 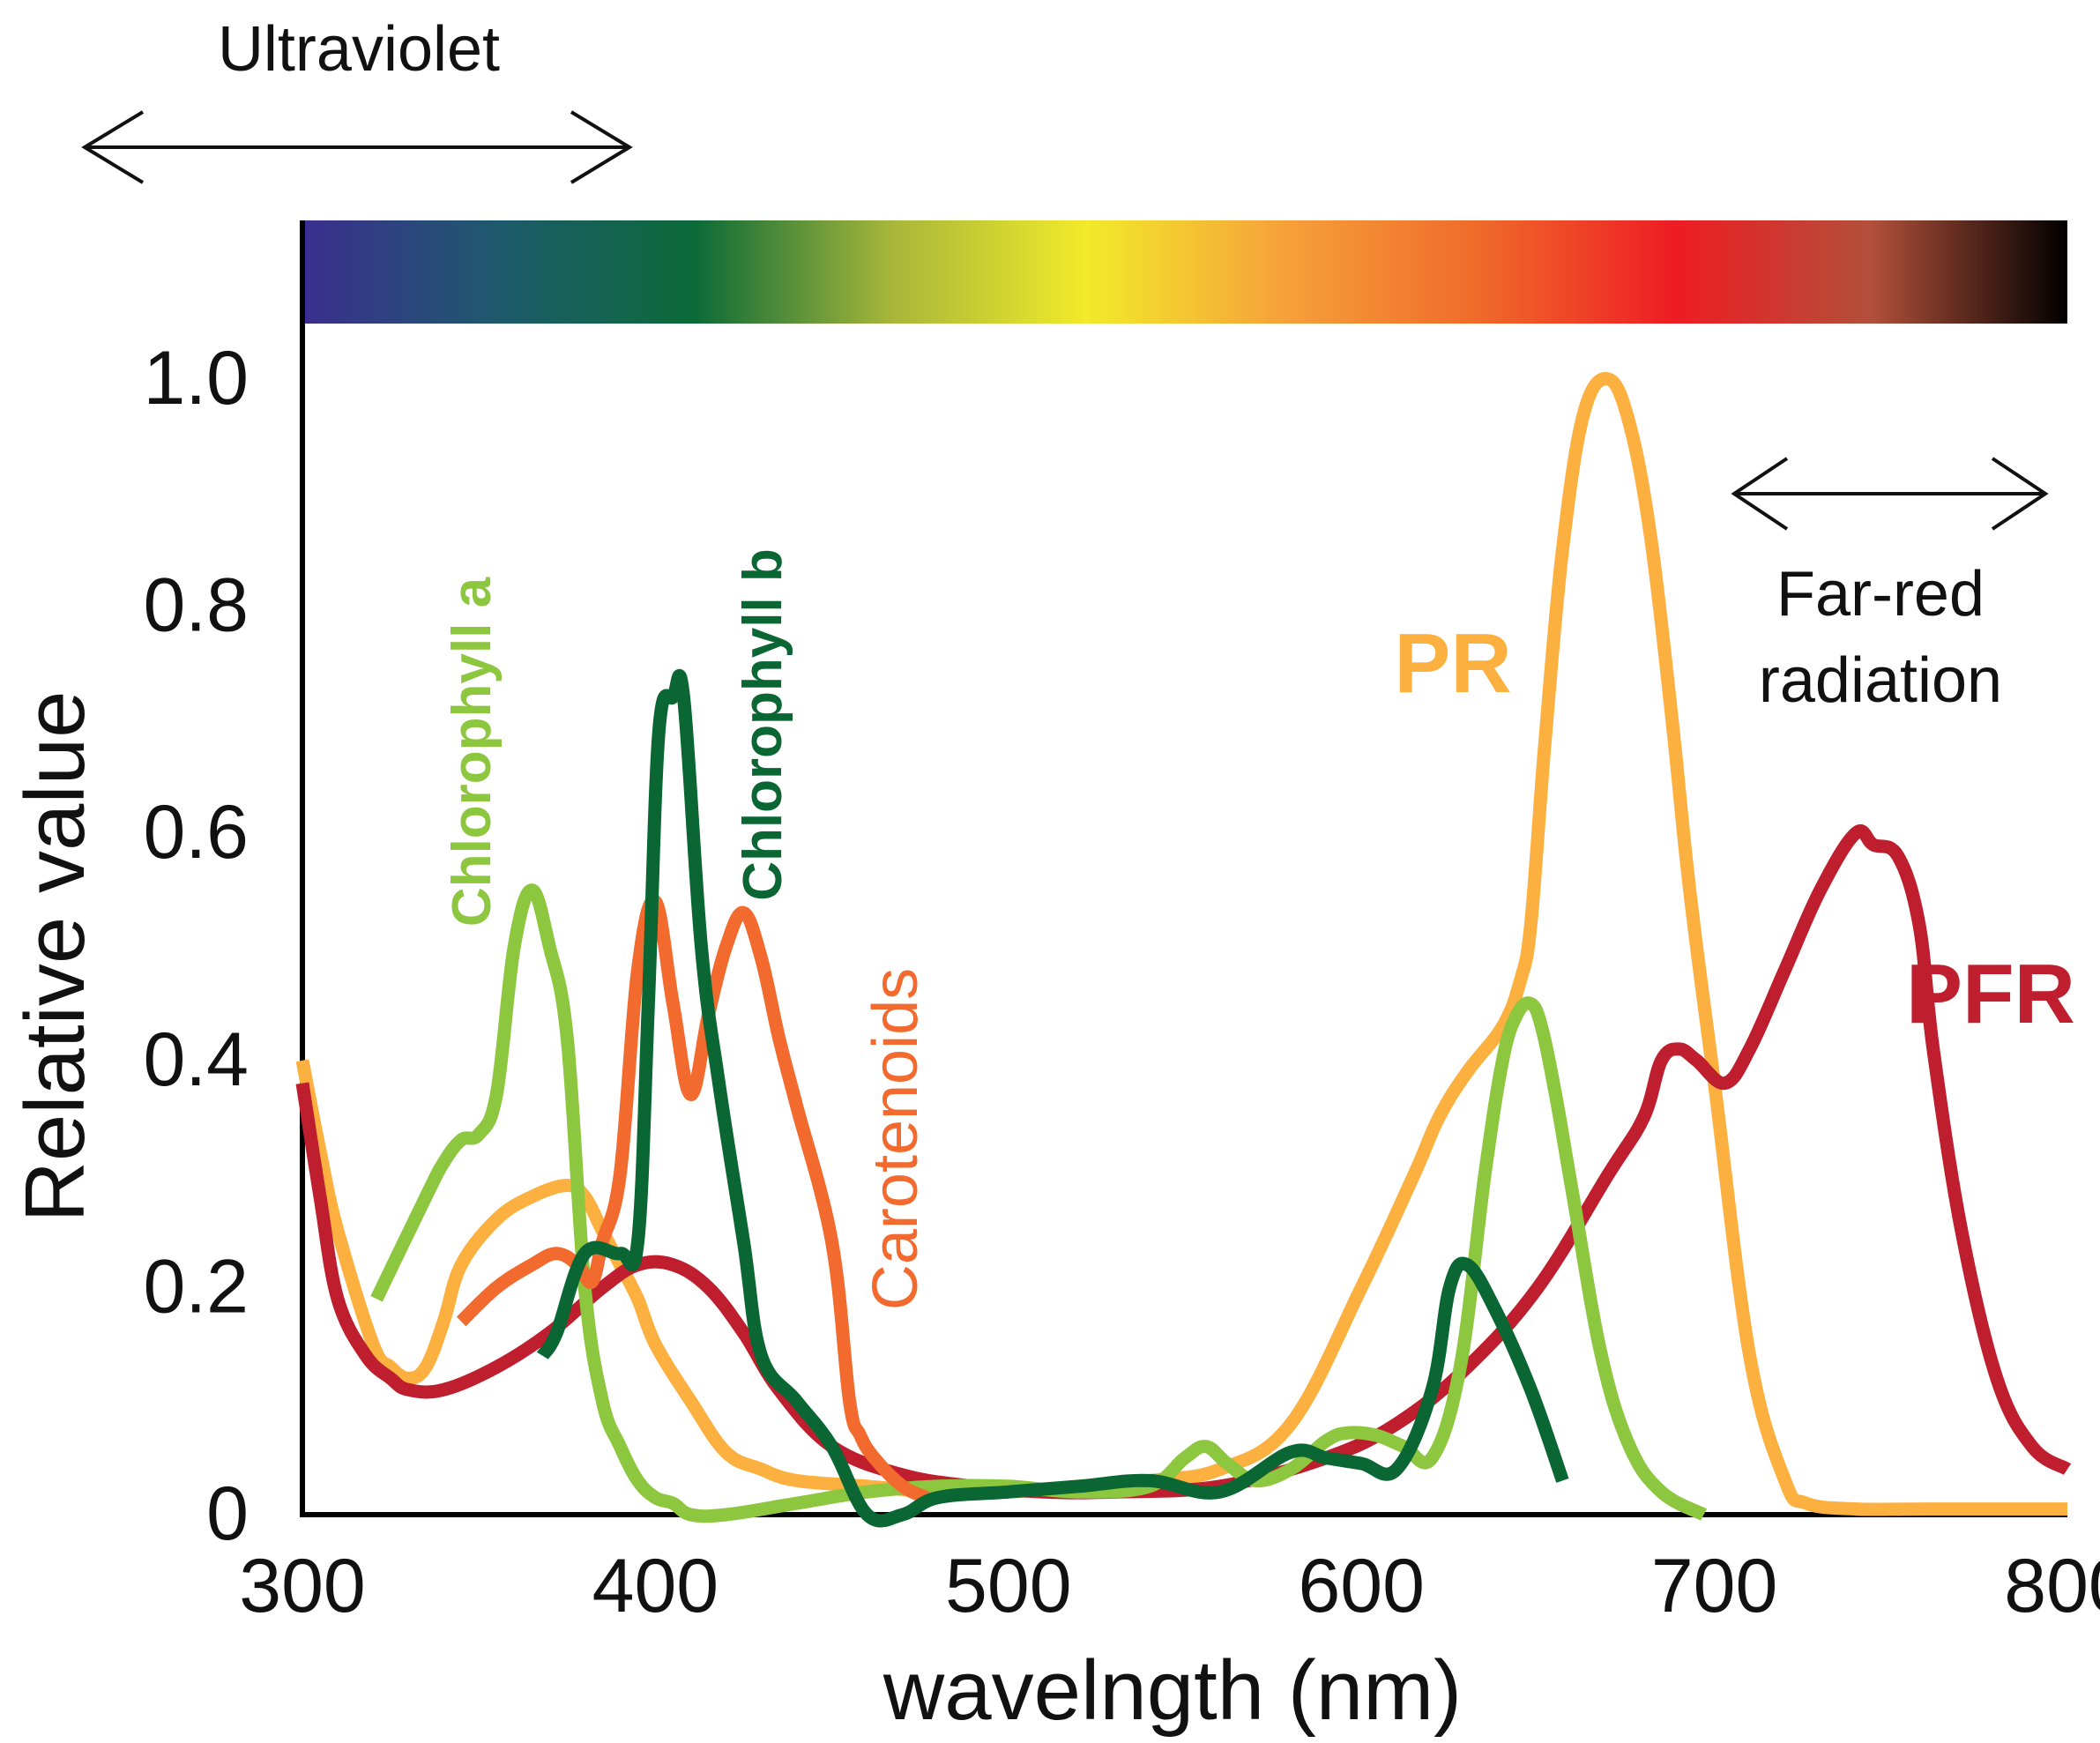 I want to click on y-axis-title: Relative value, so click(x=55, y=957).